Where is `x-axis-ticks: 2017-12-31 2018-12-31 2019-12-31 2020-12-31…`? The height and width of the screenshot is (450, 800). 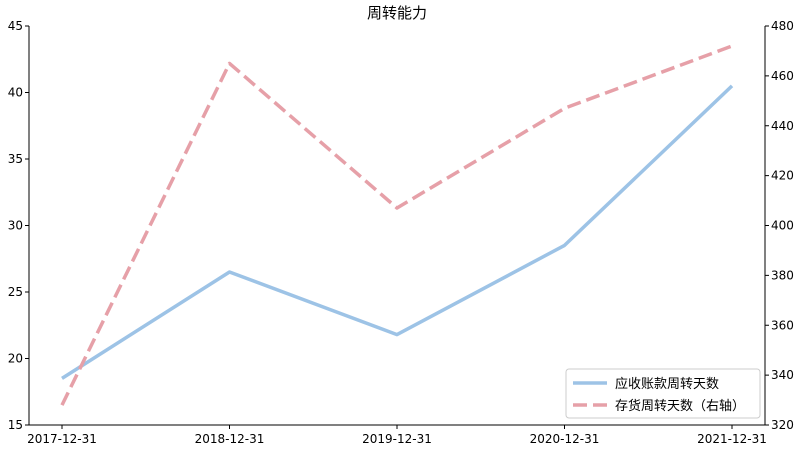
x-axis-ticks: 2017-12-31 2018-12-31 2019-12-31 2020-12-31… is located at coordinates (397, 435).